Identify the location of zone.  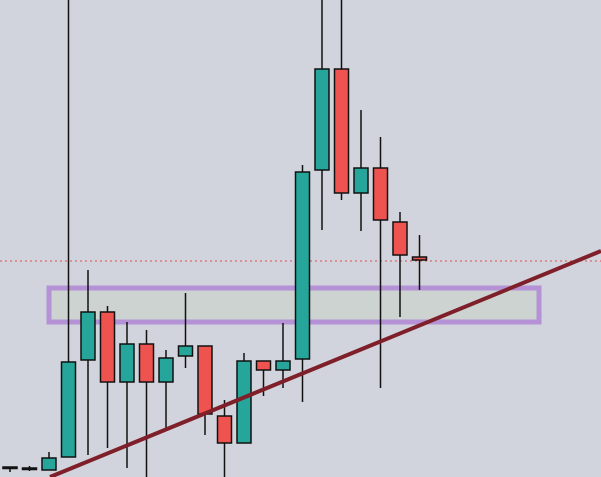
(294, 305).